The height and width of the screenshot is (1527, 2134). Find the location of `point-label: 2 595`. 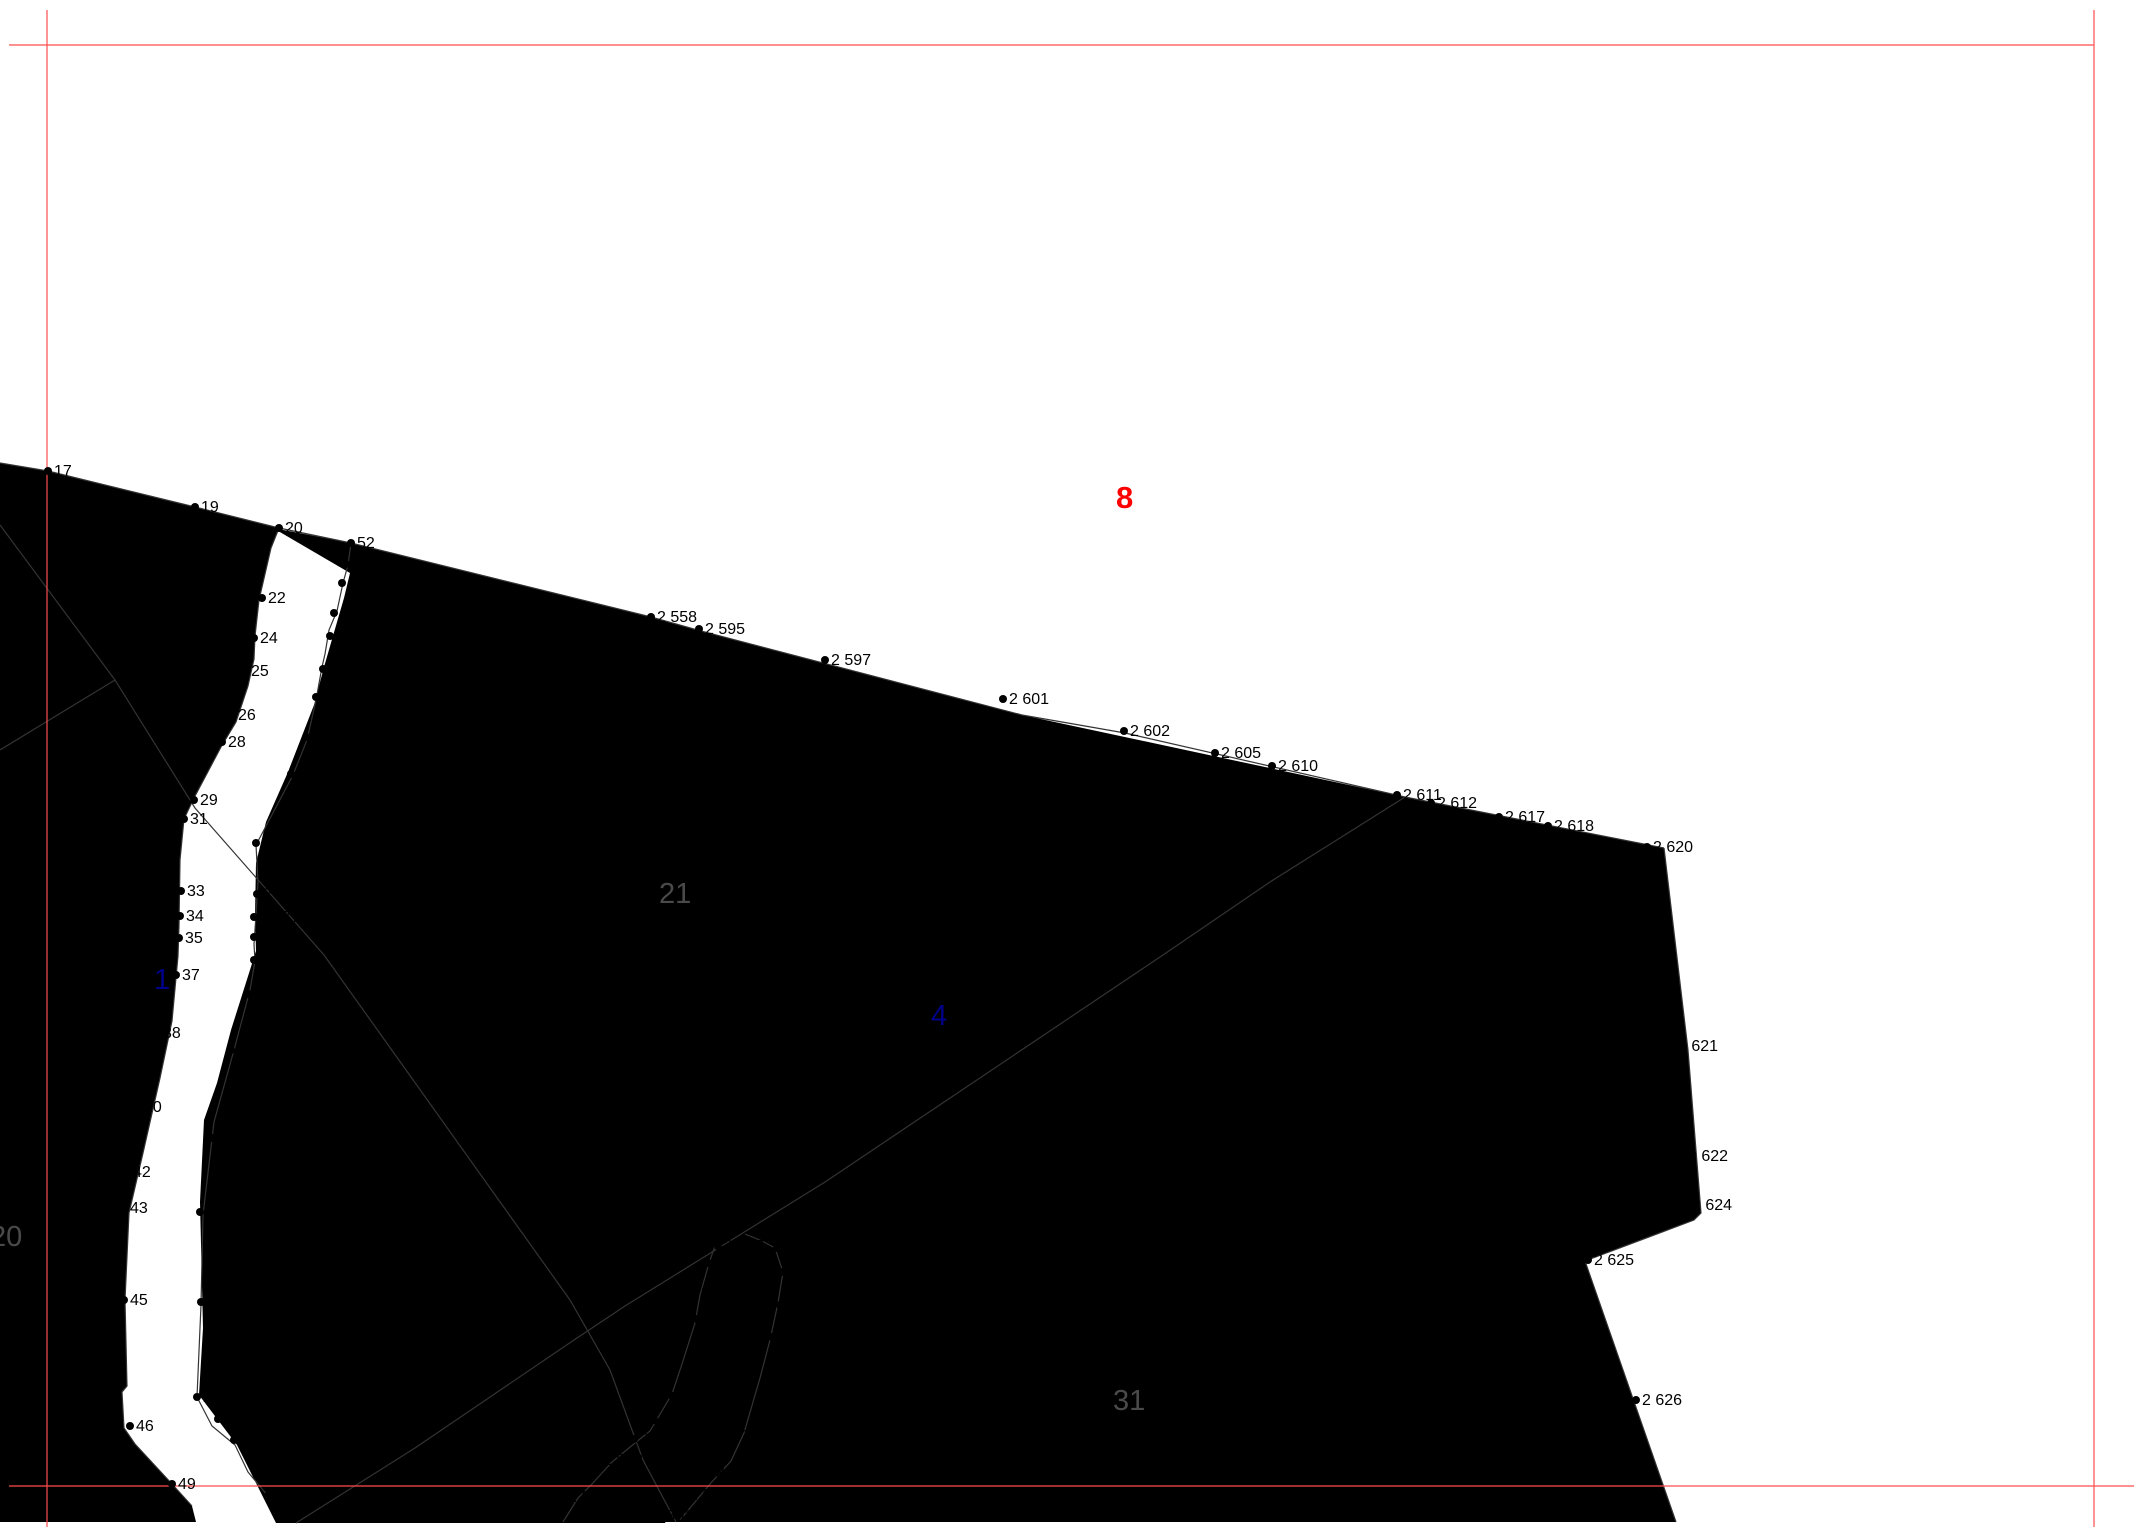

point-label: 2 595 is located at coordinates (725, 629).